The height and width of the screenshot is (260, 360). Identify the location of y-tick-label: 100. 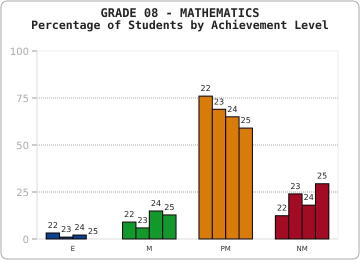
(19, 52).